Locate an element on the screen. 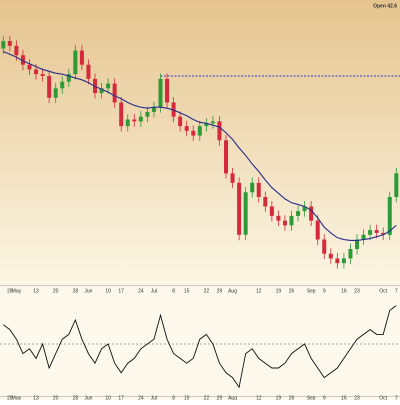 This screenshot has width=400, height=405. header: Open 42.6 is located at coordinates (385, 6).